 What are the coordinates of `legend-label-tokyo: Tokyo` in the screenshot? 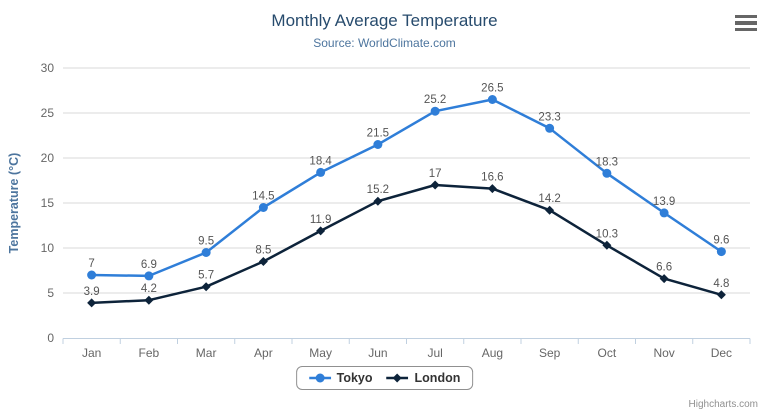 It's located at (354, 378).